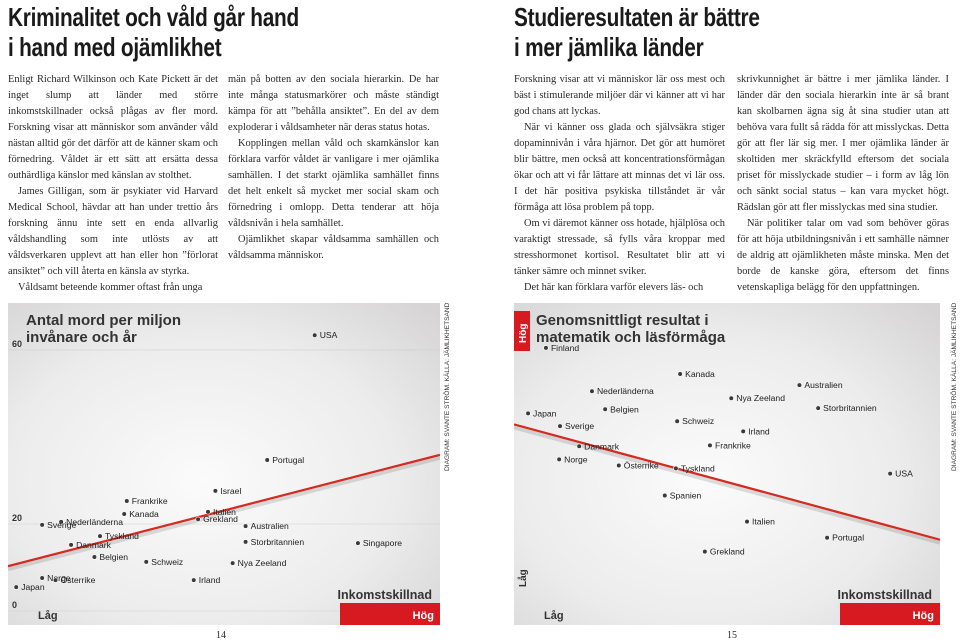 The height and width of the screenshot is (642, 960). I want to click on point-label: Tyskland, so click(698, 468).